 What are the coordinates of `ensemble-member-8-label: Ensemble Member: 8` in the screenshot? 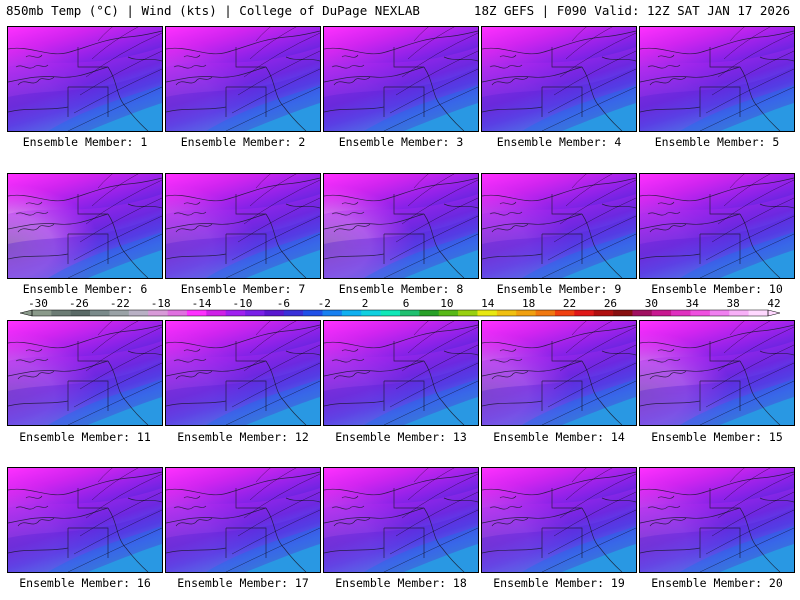 It's located at (401, 289).